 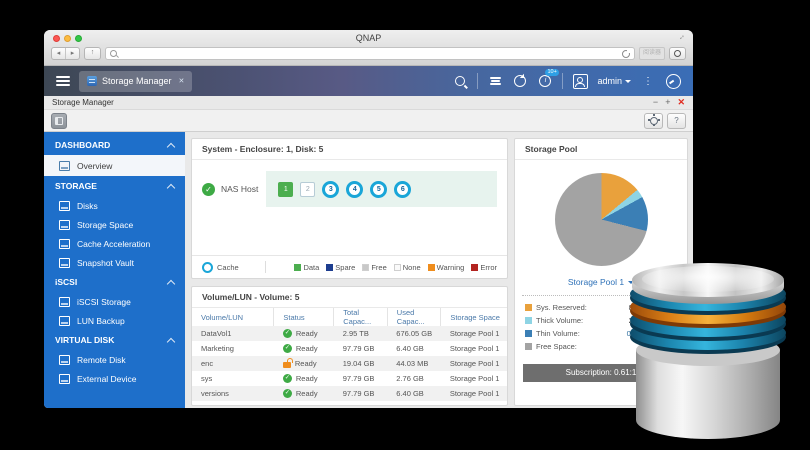 I want to click on used-capacity: 6.40 GB, so click(x=410, y=348).